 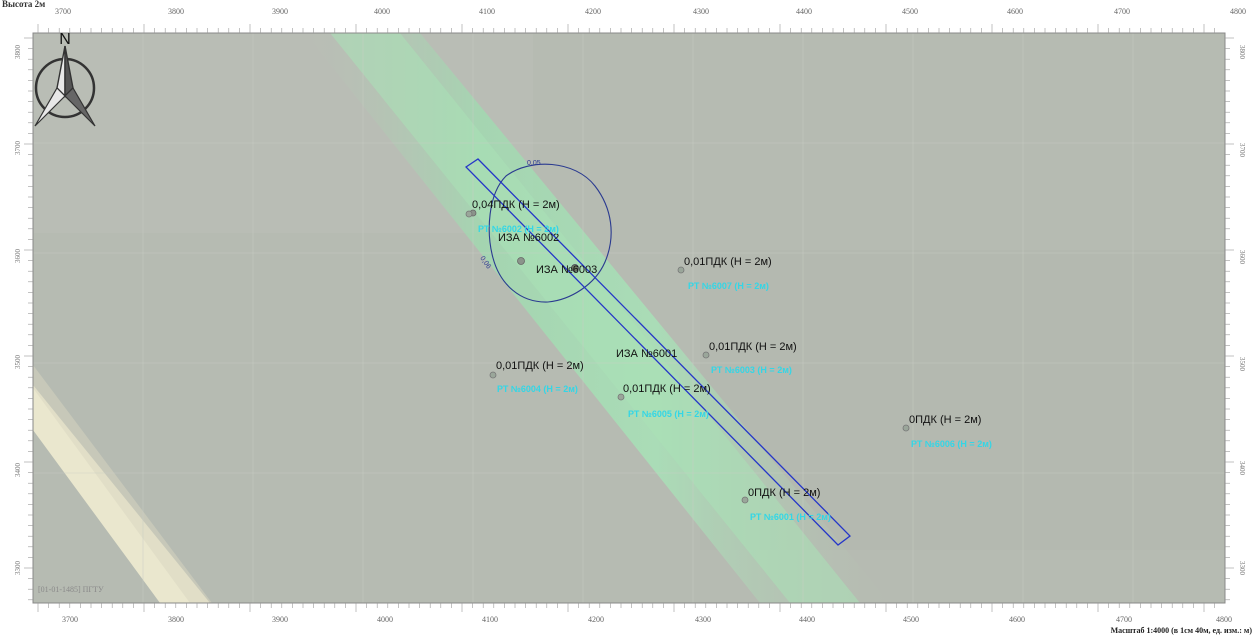 What do you see at coordinates (646, 354) in the screenshot?
I see `source-label: ИЗА №6001` at bounding box center [646, 354].